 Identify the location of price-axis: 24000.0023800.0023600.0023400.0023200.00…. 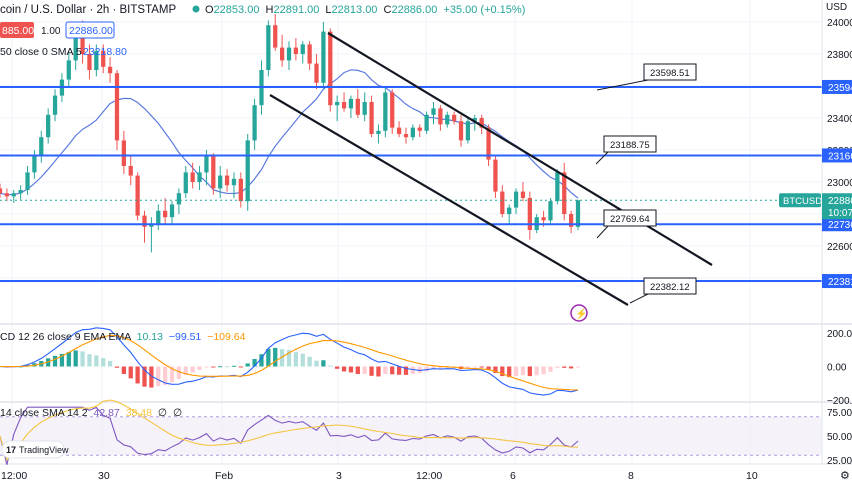
(815, 234).